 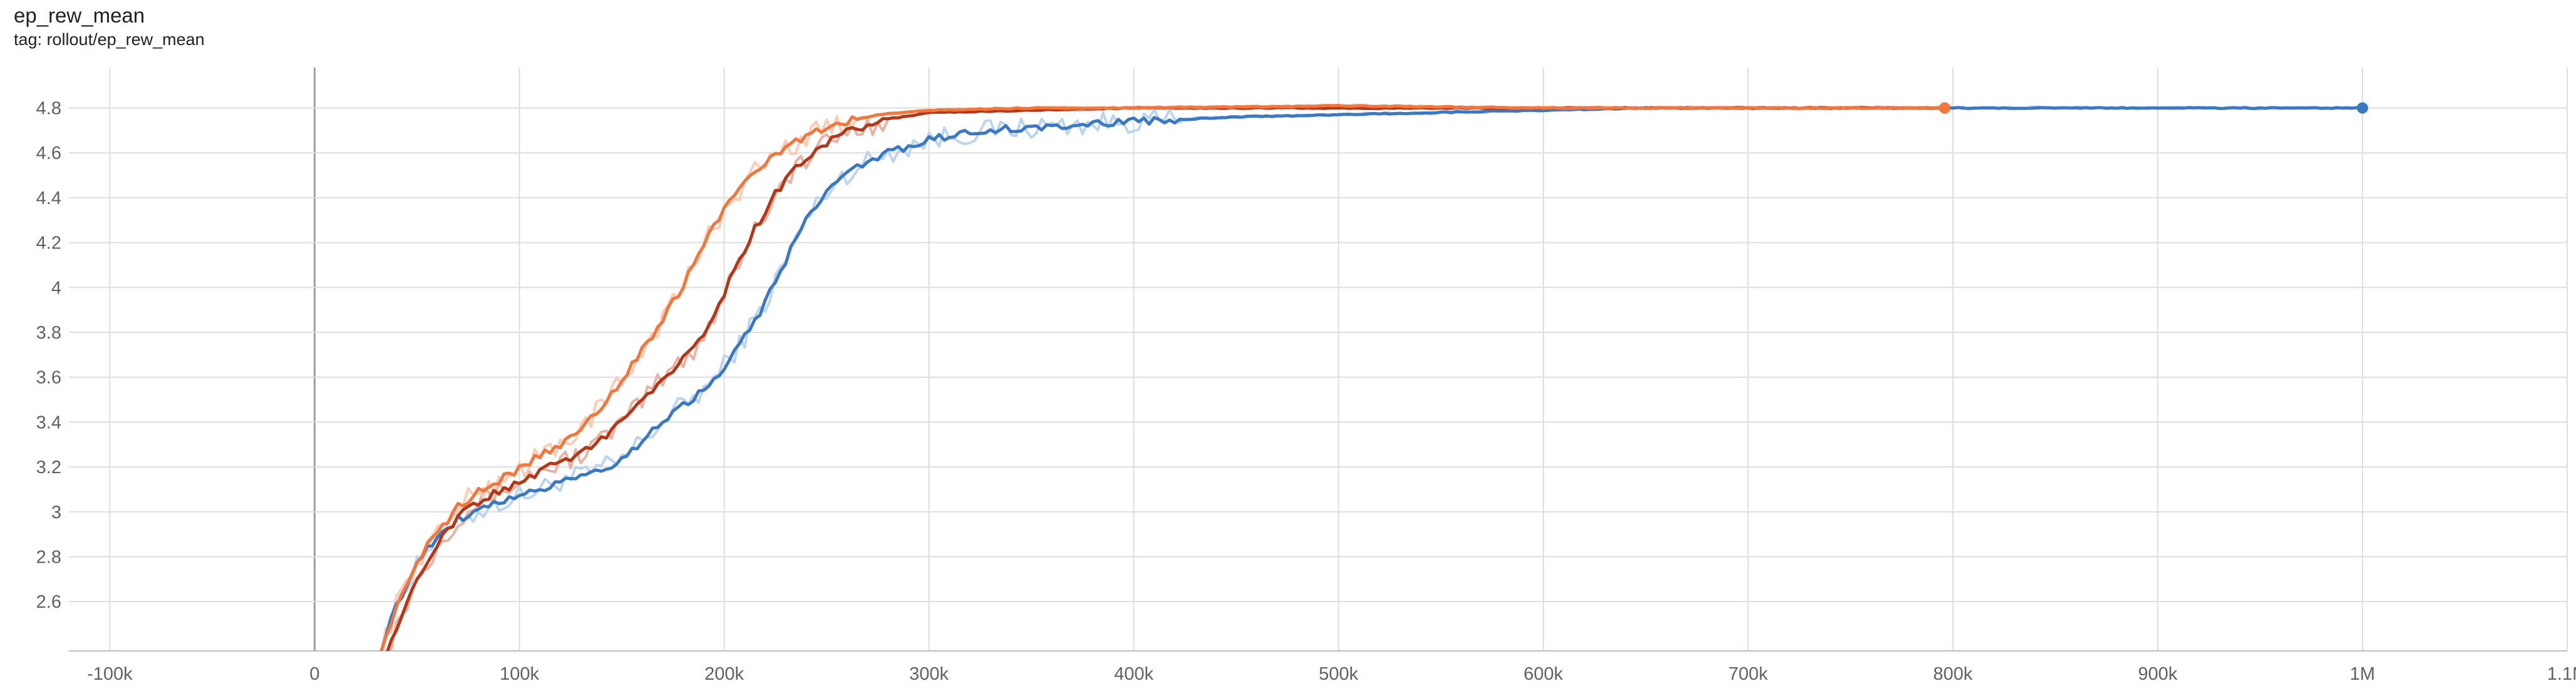 I want to click on chart-title: ep_rew_mean, so click(x=79, y=15).